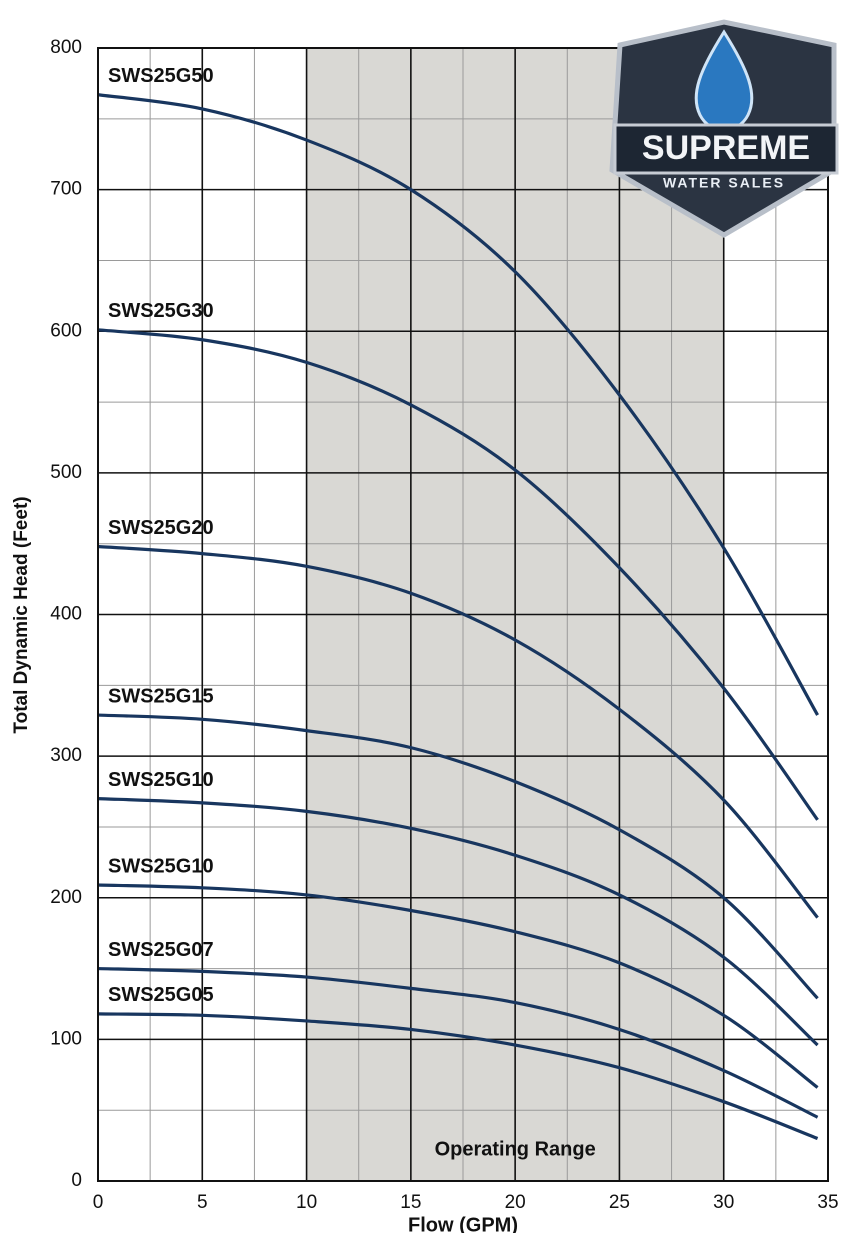  I want to click on logo: SUPREME WATER SALES, so click(724, 128).